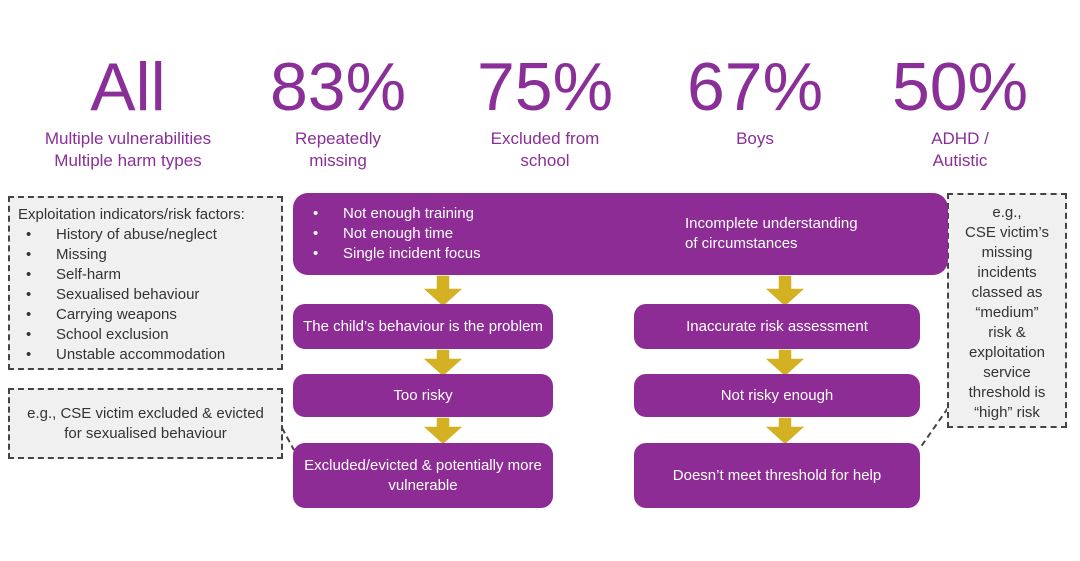 This screenshot has width=1080, height=561. Describe the element at coordinates (960, 87) in the screenshot. I see `stat-value: 50%` at that location.